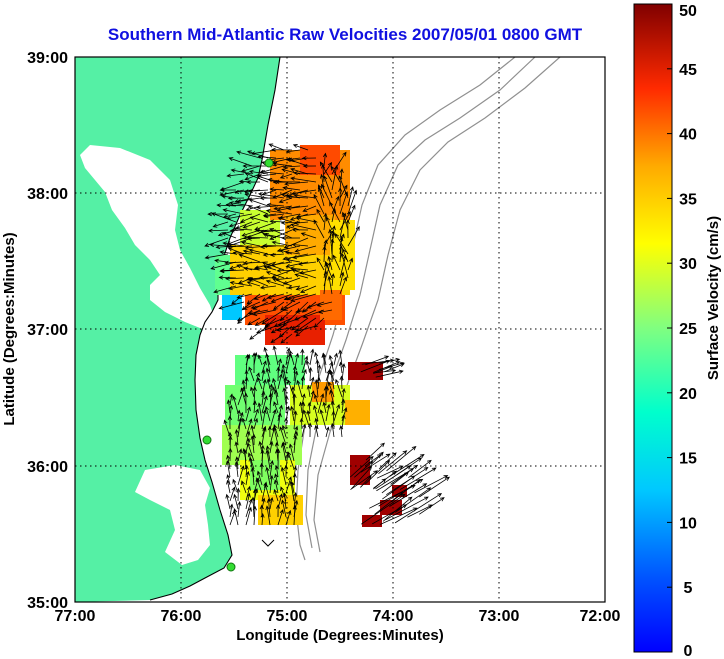 The image size is (724, 659). Describe the element at coordinates (268, 543) in the screenshot. I see `bathymetry-label-mark` at that location.